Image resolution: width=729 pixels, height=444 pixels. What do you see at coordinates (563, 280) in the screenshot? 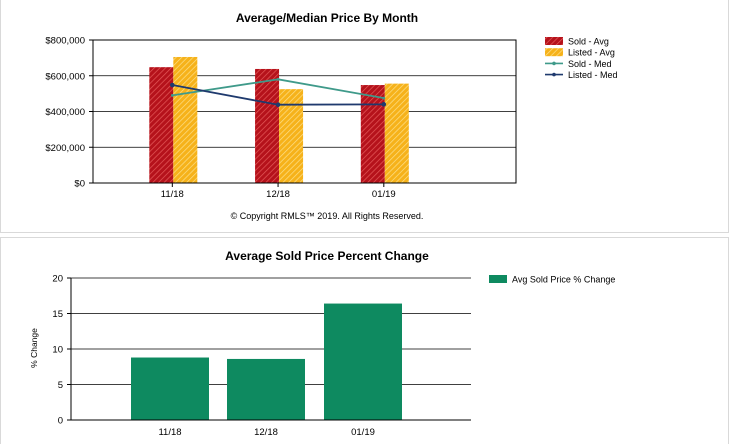
I see `legend-label: Avg Sold Price % Change` at bounding box center [563, 280].